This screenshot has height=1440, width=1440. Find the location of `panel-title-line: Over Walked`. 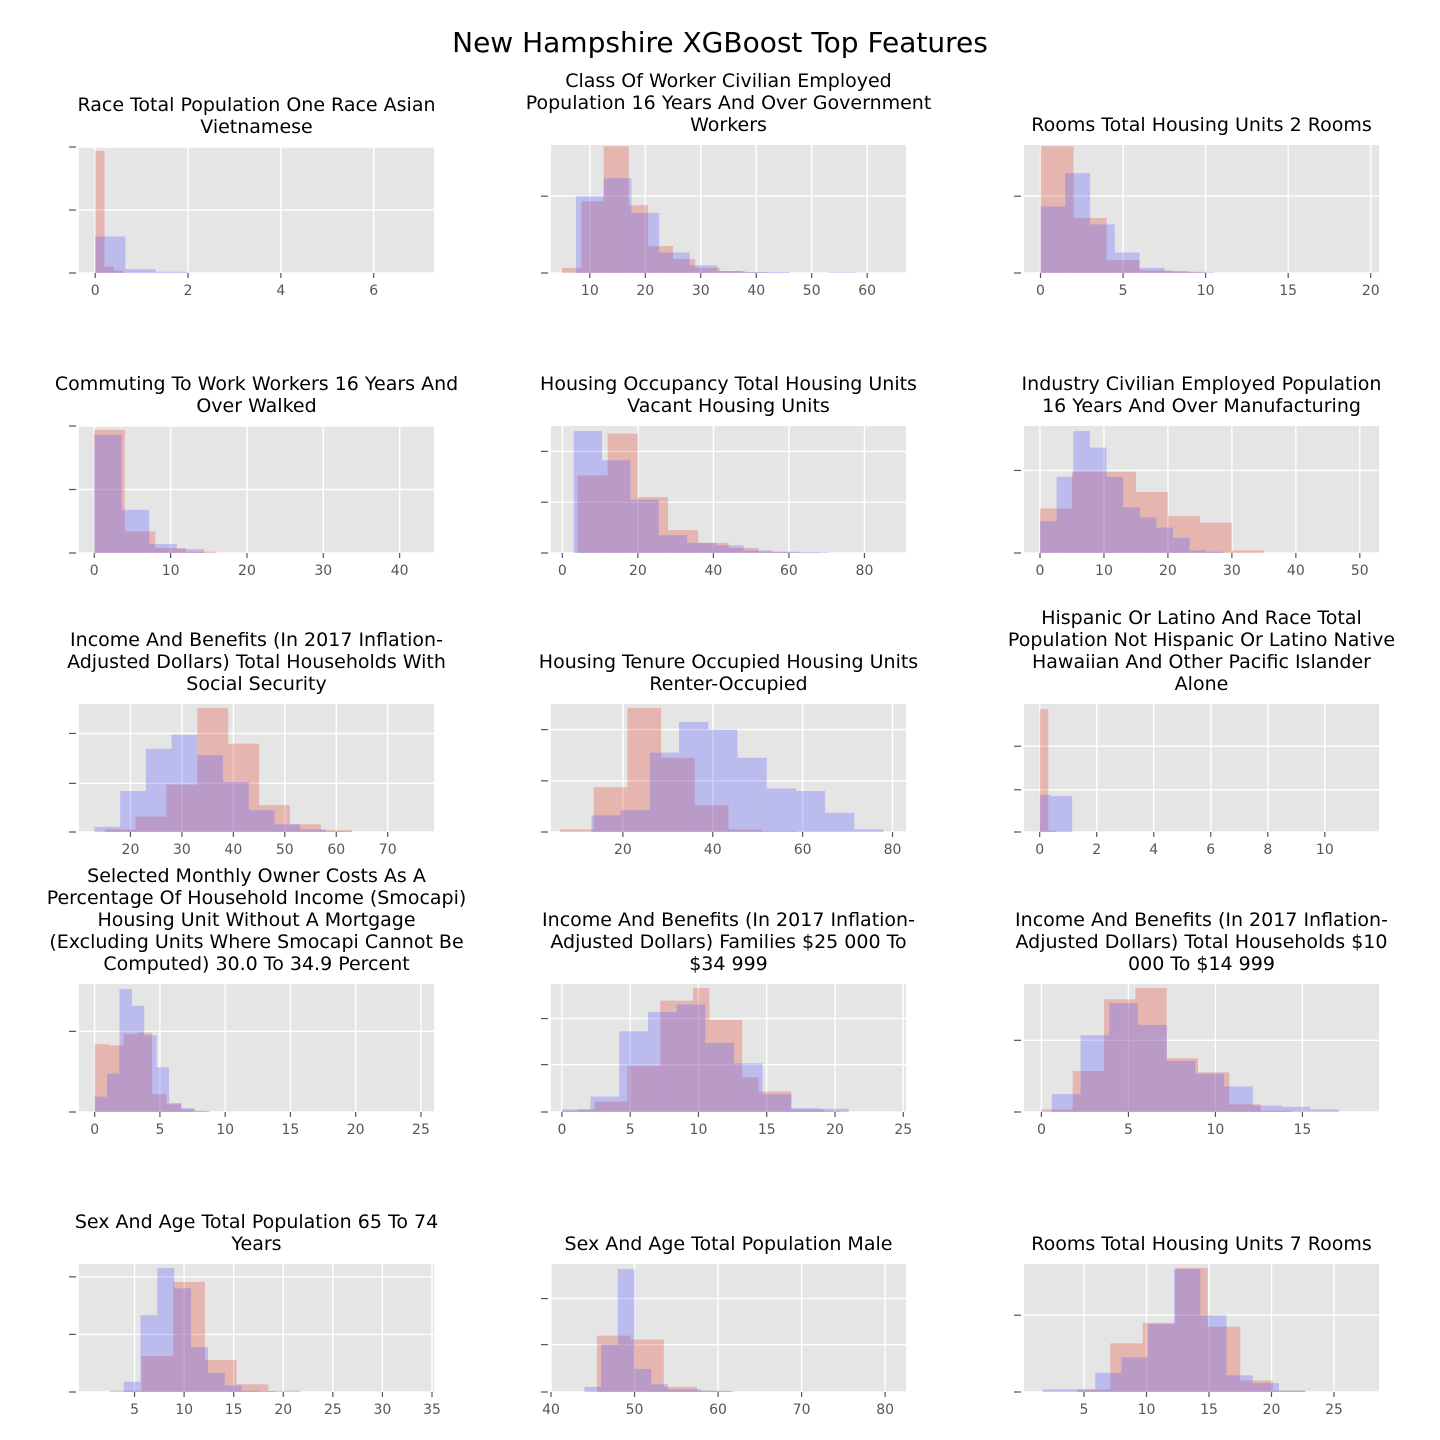

panel-title-line: Over Walked is located at coordinates (256, 406).